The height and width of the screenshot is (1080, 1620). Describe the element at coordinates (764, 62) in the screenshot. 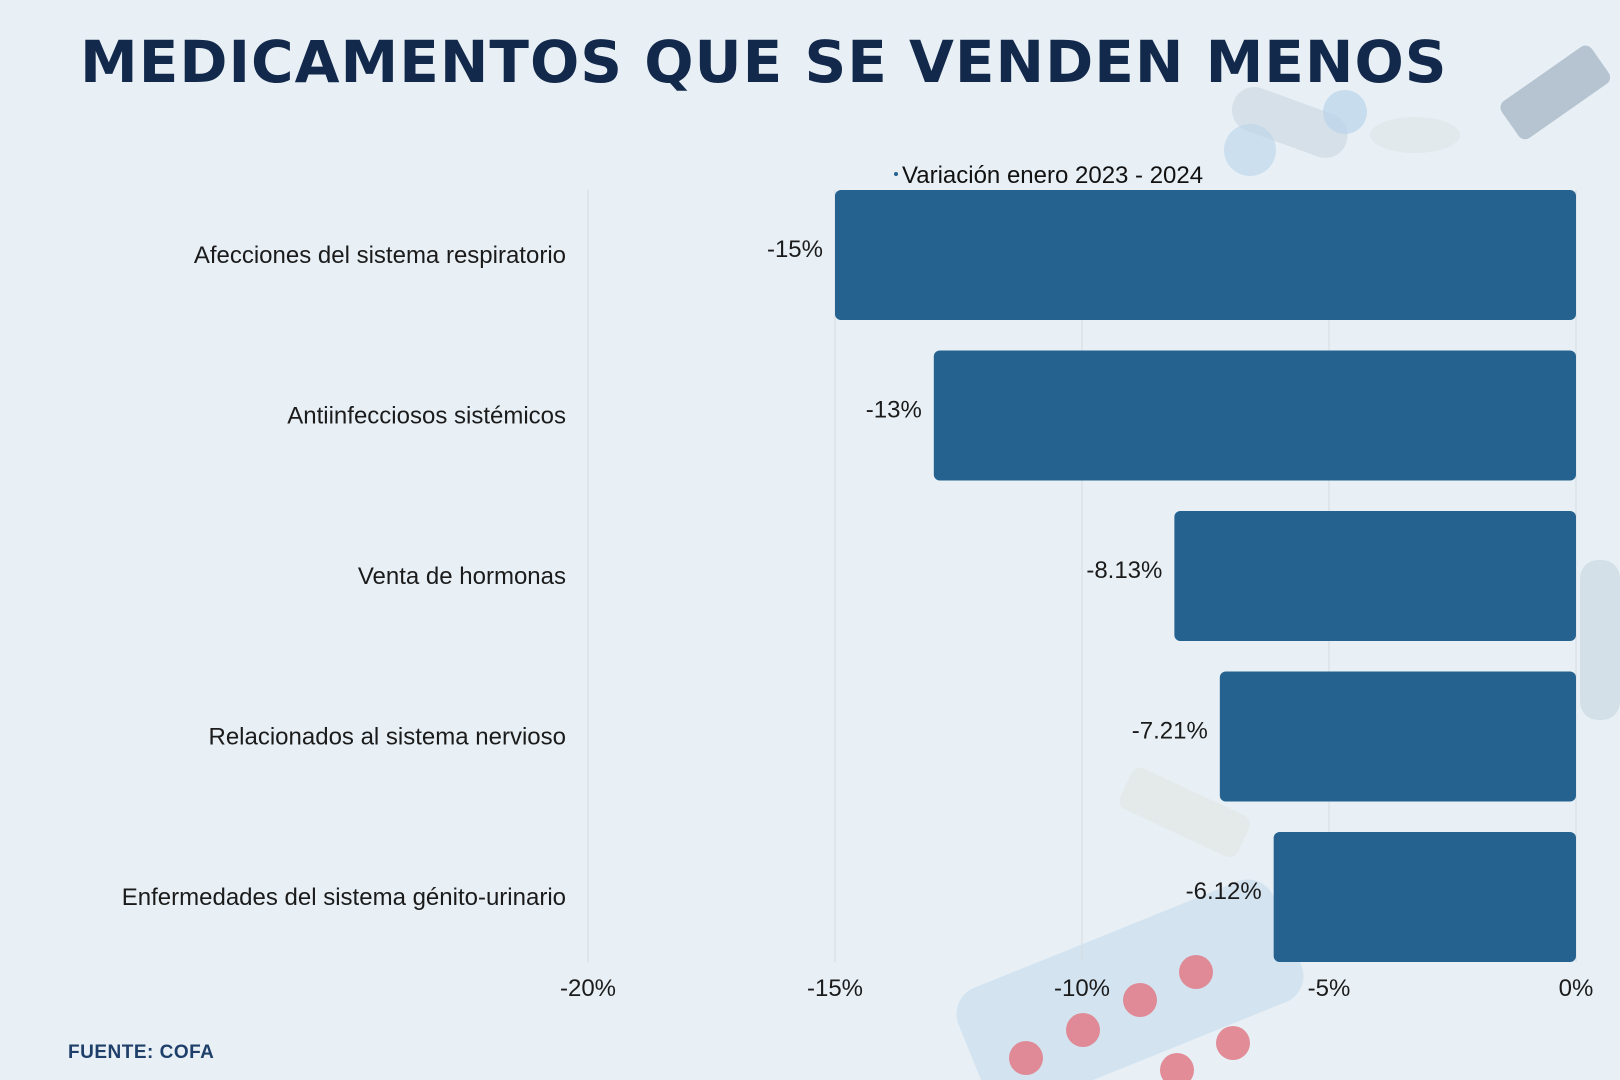

I see `page-title: MEDICAMENTOS QUE SE VENDEN MENOS` at that location.